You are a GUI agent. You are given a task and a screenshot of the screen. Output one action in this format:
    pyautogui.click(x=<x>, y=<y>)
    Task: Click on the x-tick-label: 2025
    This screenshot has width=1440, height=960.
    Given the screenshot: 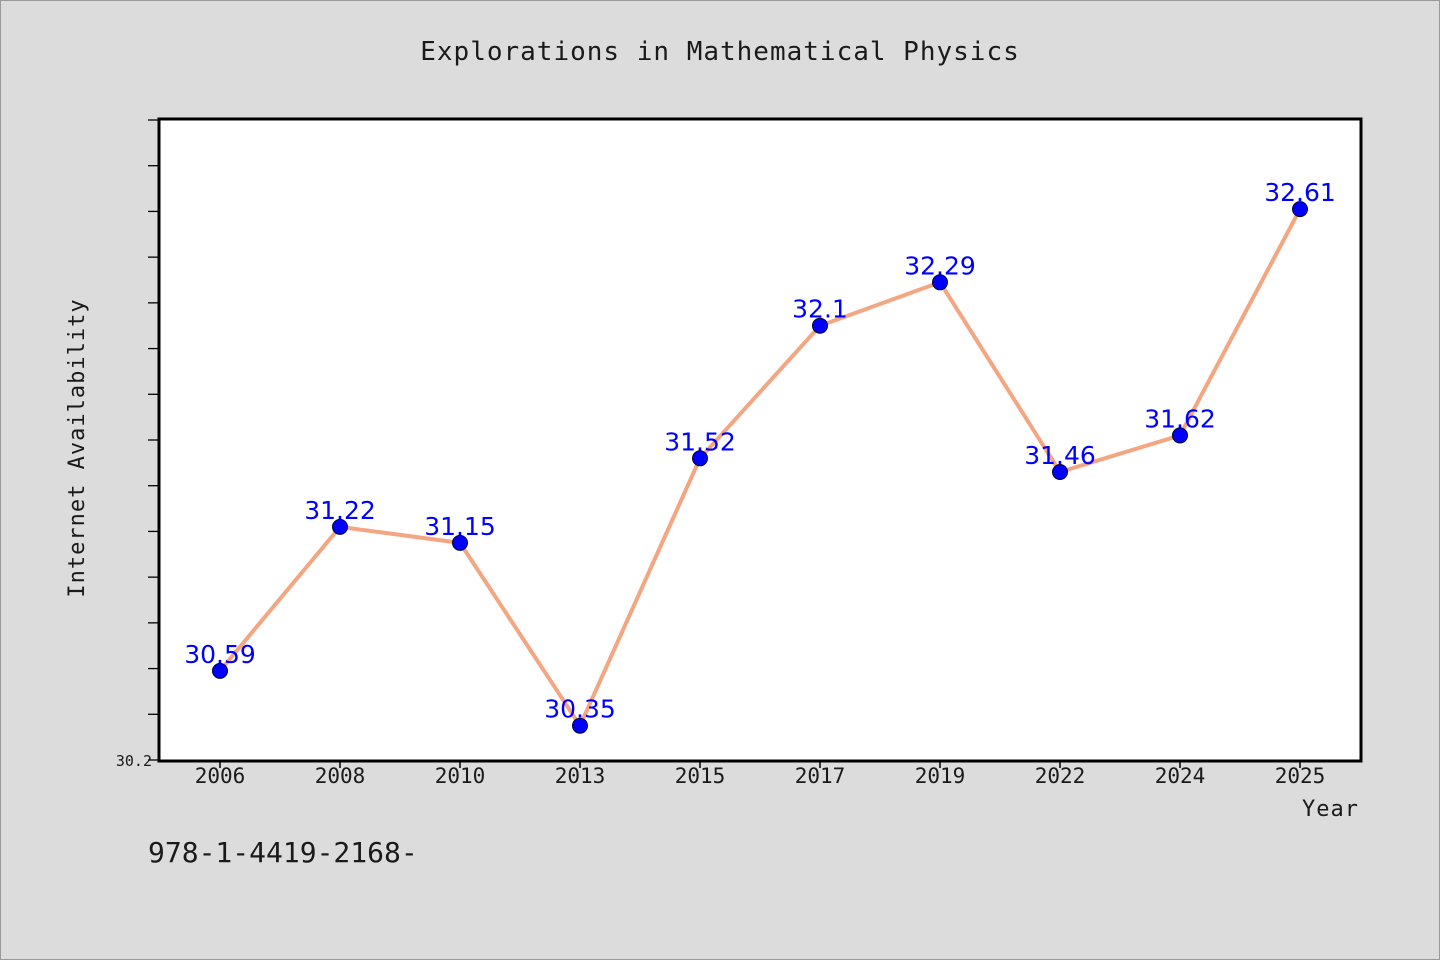 What is the action you would take?
    pyautogui.click(x=1300, y=776)
    